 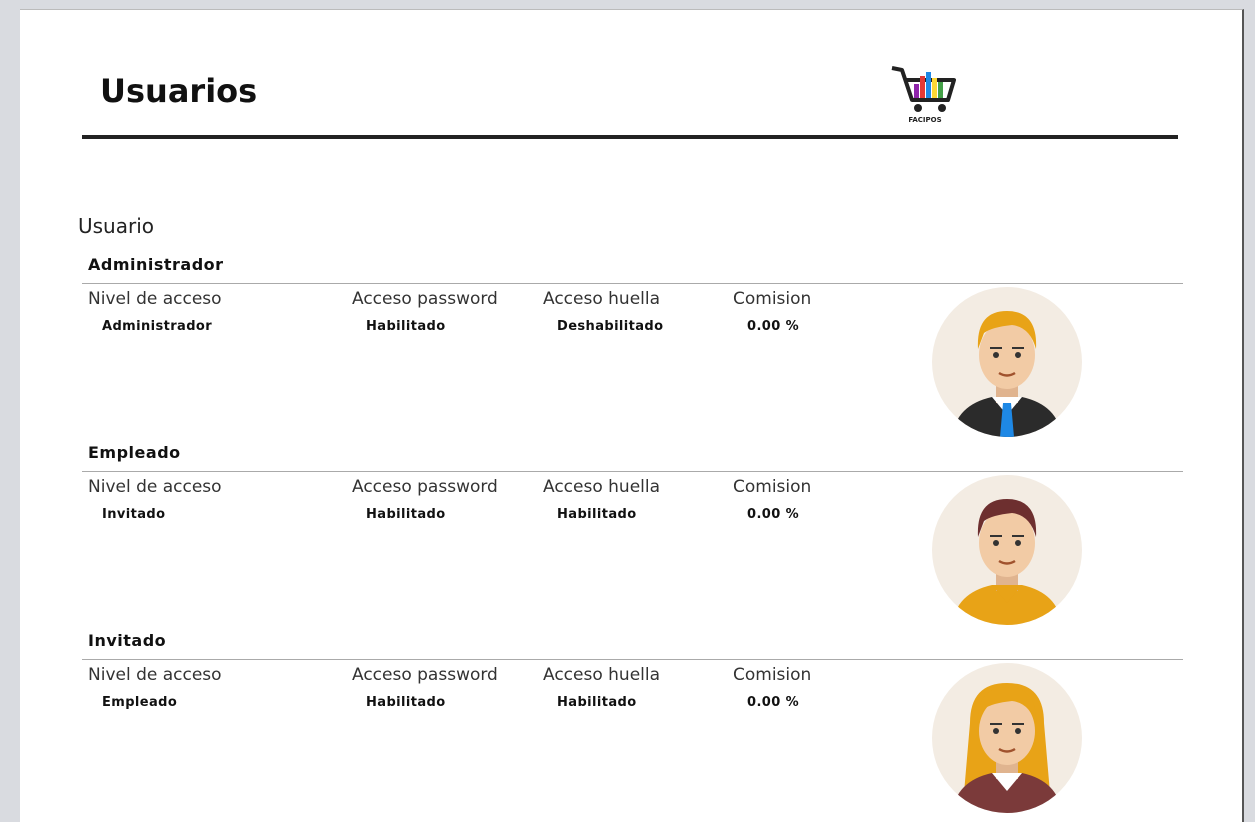 What do you see at coordinates (179, 91) in the screenshot?
I see `report-title: Usuarios` at bounding box center [179, 91].